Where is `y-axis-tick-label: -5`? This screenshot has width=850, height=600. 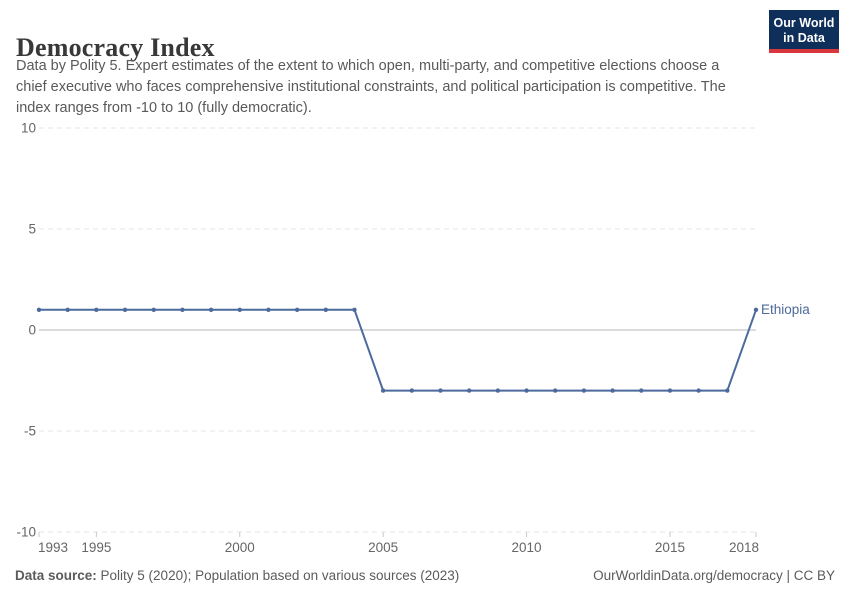
y-axis-tick-label: -5 is located at coordinates (30, 431).